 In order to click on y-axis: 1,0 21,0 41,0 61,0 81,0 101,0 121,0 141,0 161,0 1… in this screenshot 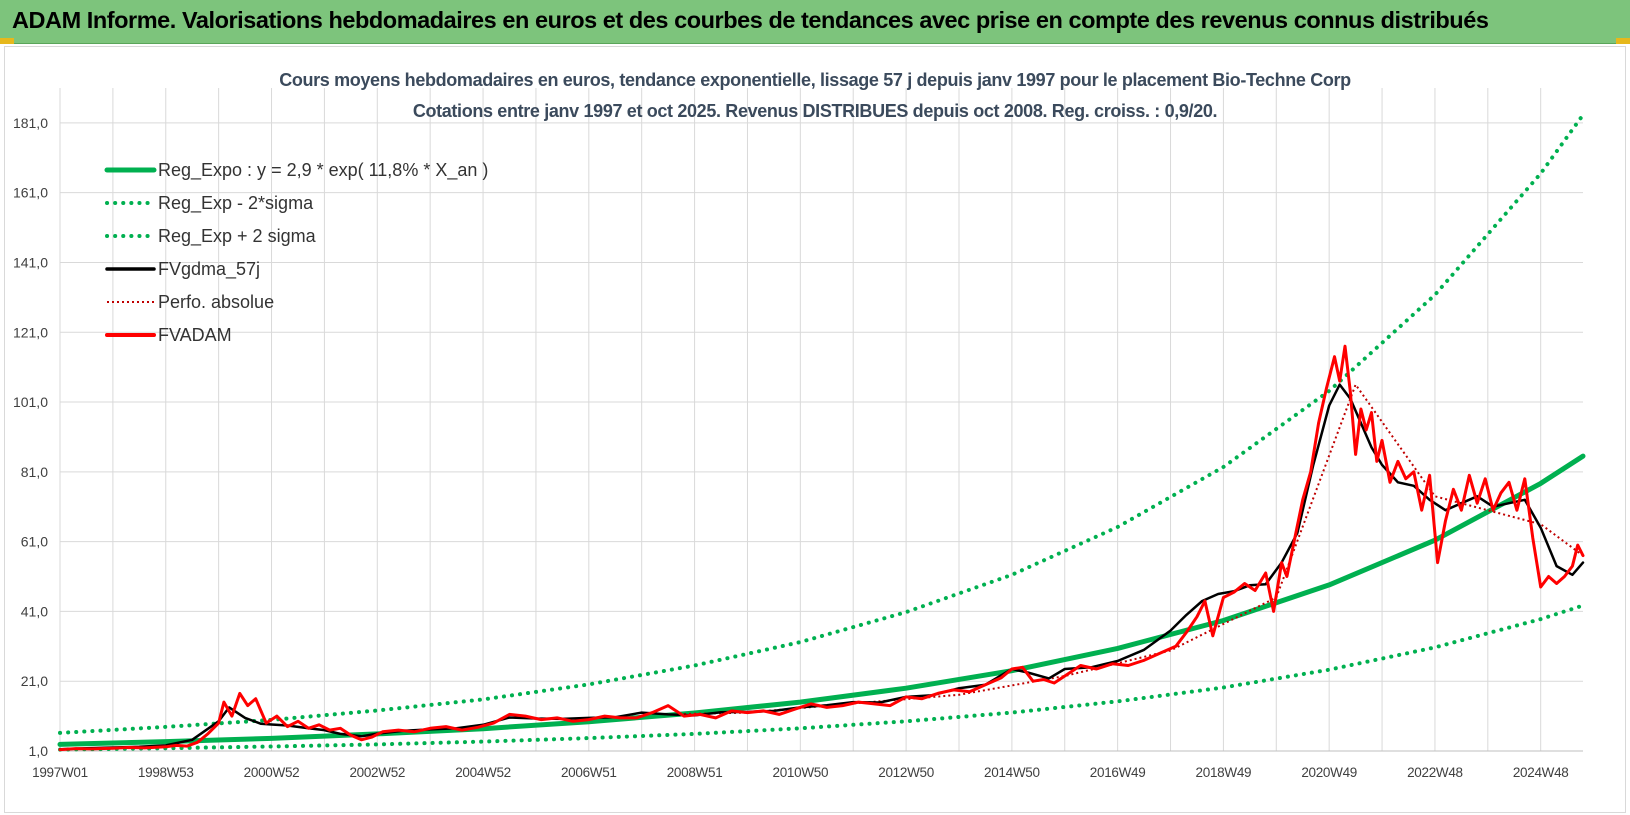, I will do `click(30, 437)`.